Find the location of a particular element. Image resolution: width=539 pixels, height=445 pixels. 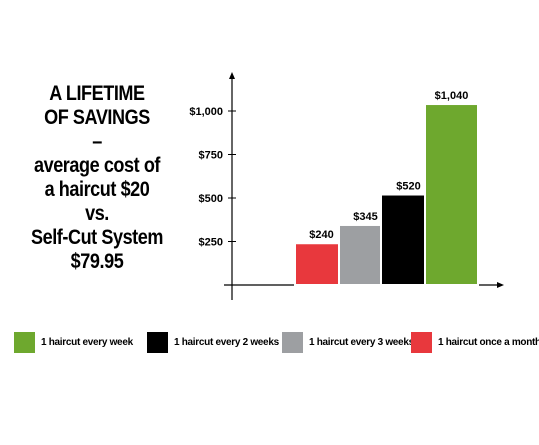

legend-item-once-a-month: 1 haircut once a month is located at coordinates (475, 342).